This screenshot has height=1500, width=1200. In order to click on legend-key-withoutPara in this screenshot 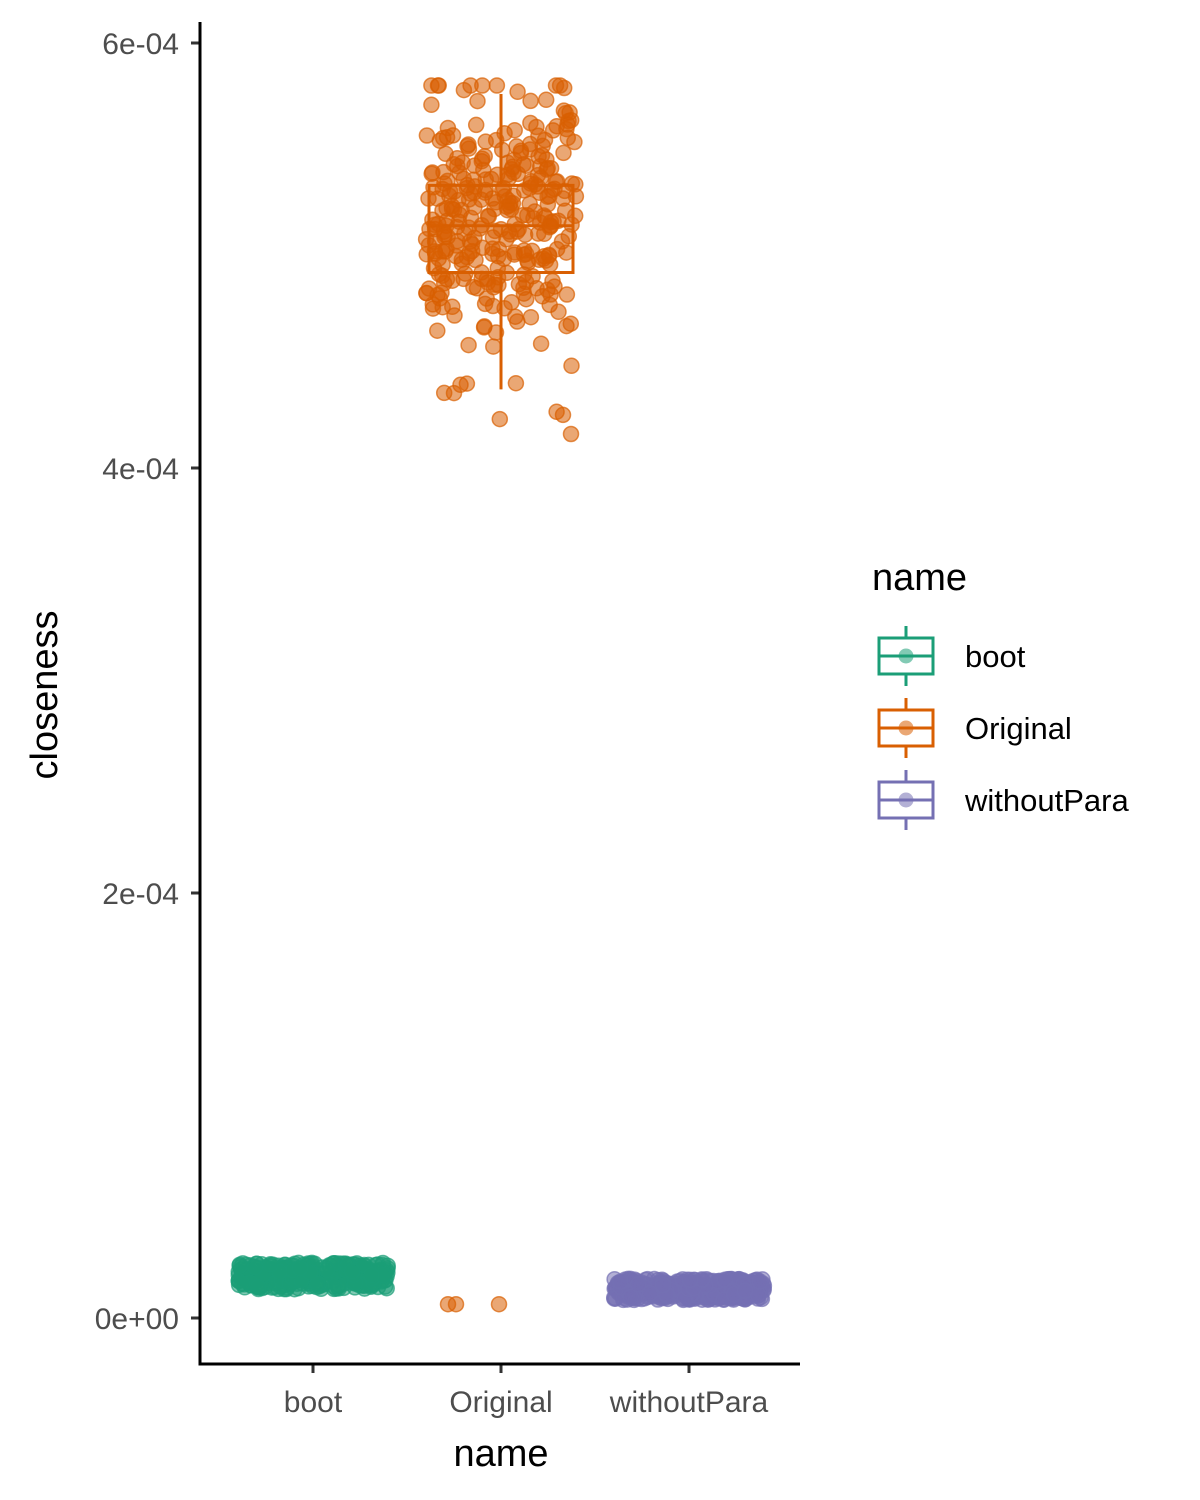, I will do `click(906, 800)`.